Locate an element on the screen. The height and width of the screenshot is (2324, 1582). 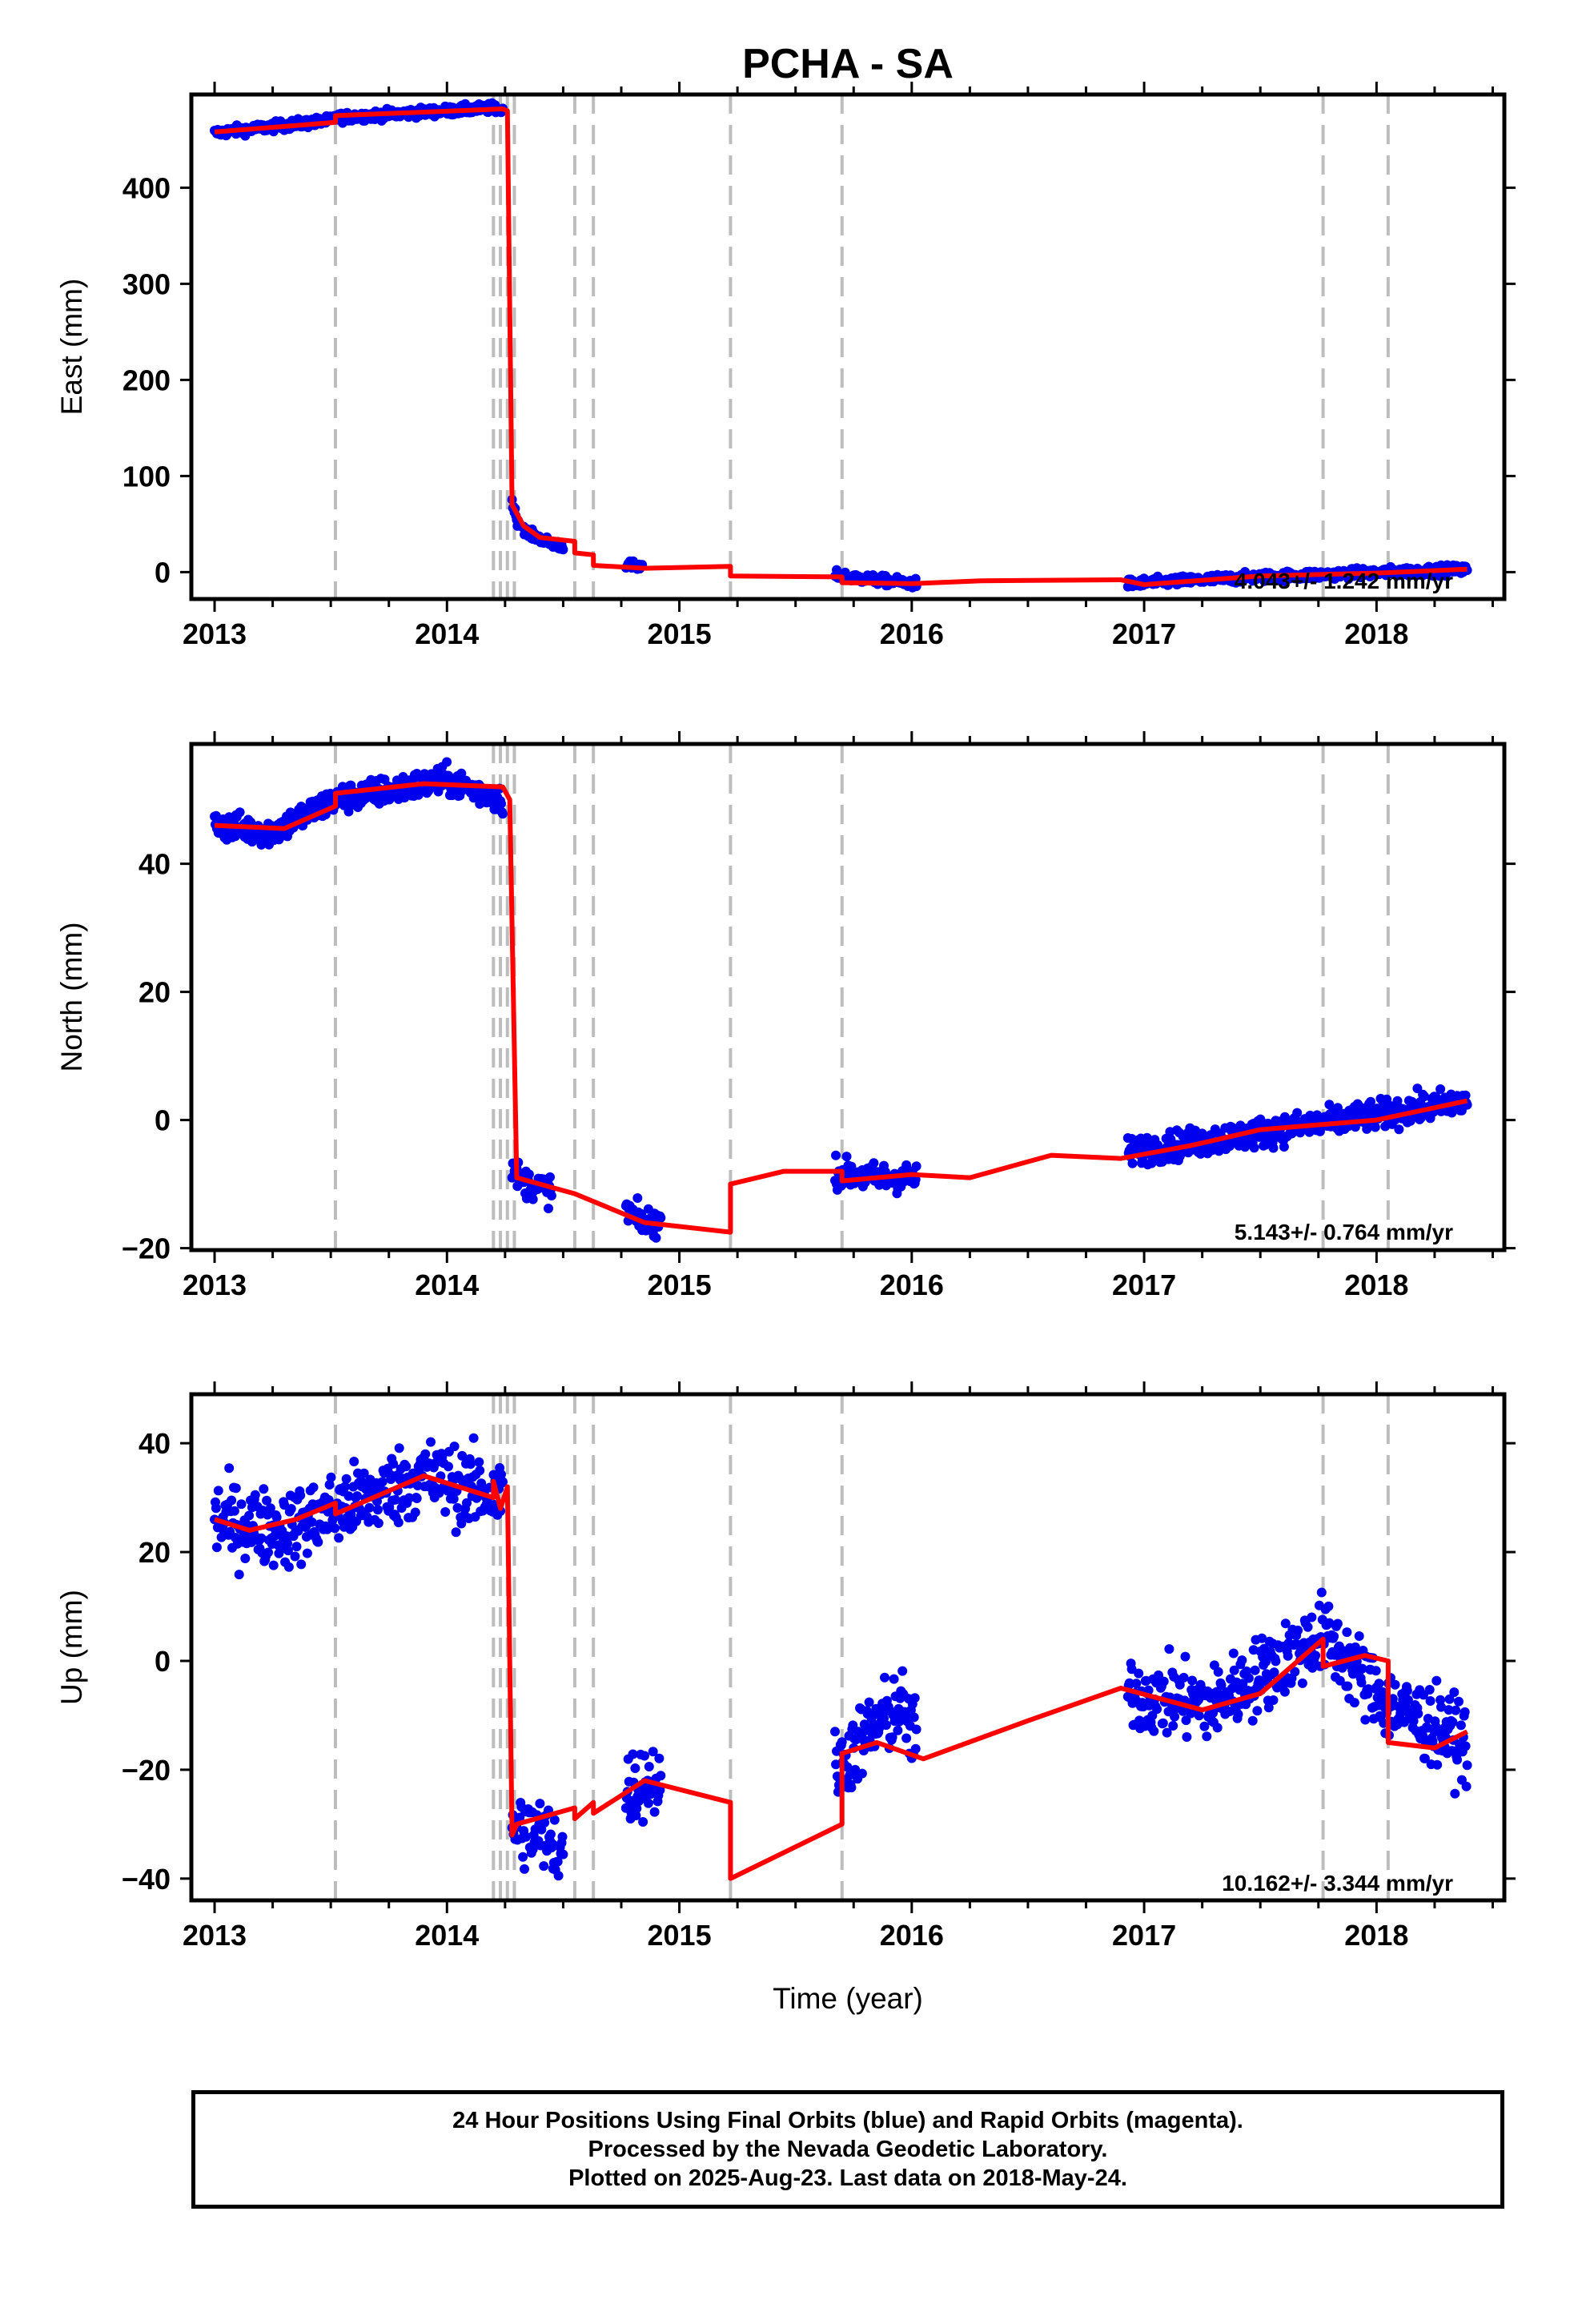
x-tick-label: 2018 is located at coordinates (1376, 1936).